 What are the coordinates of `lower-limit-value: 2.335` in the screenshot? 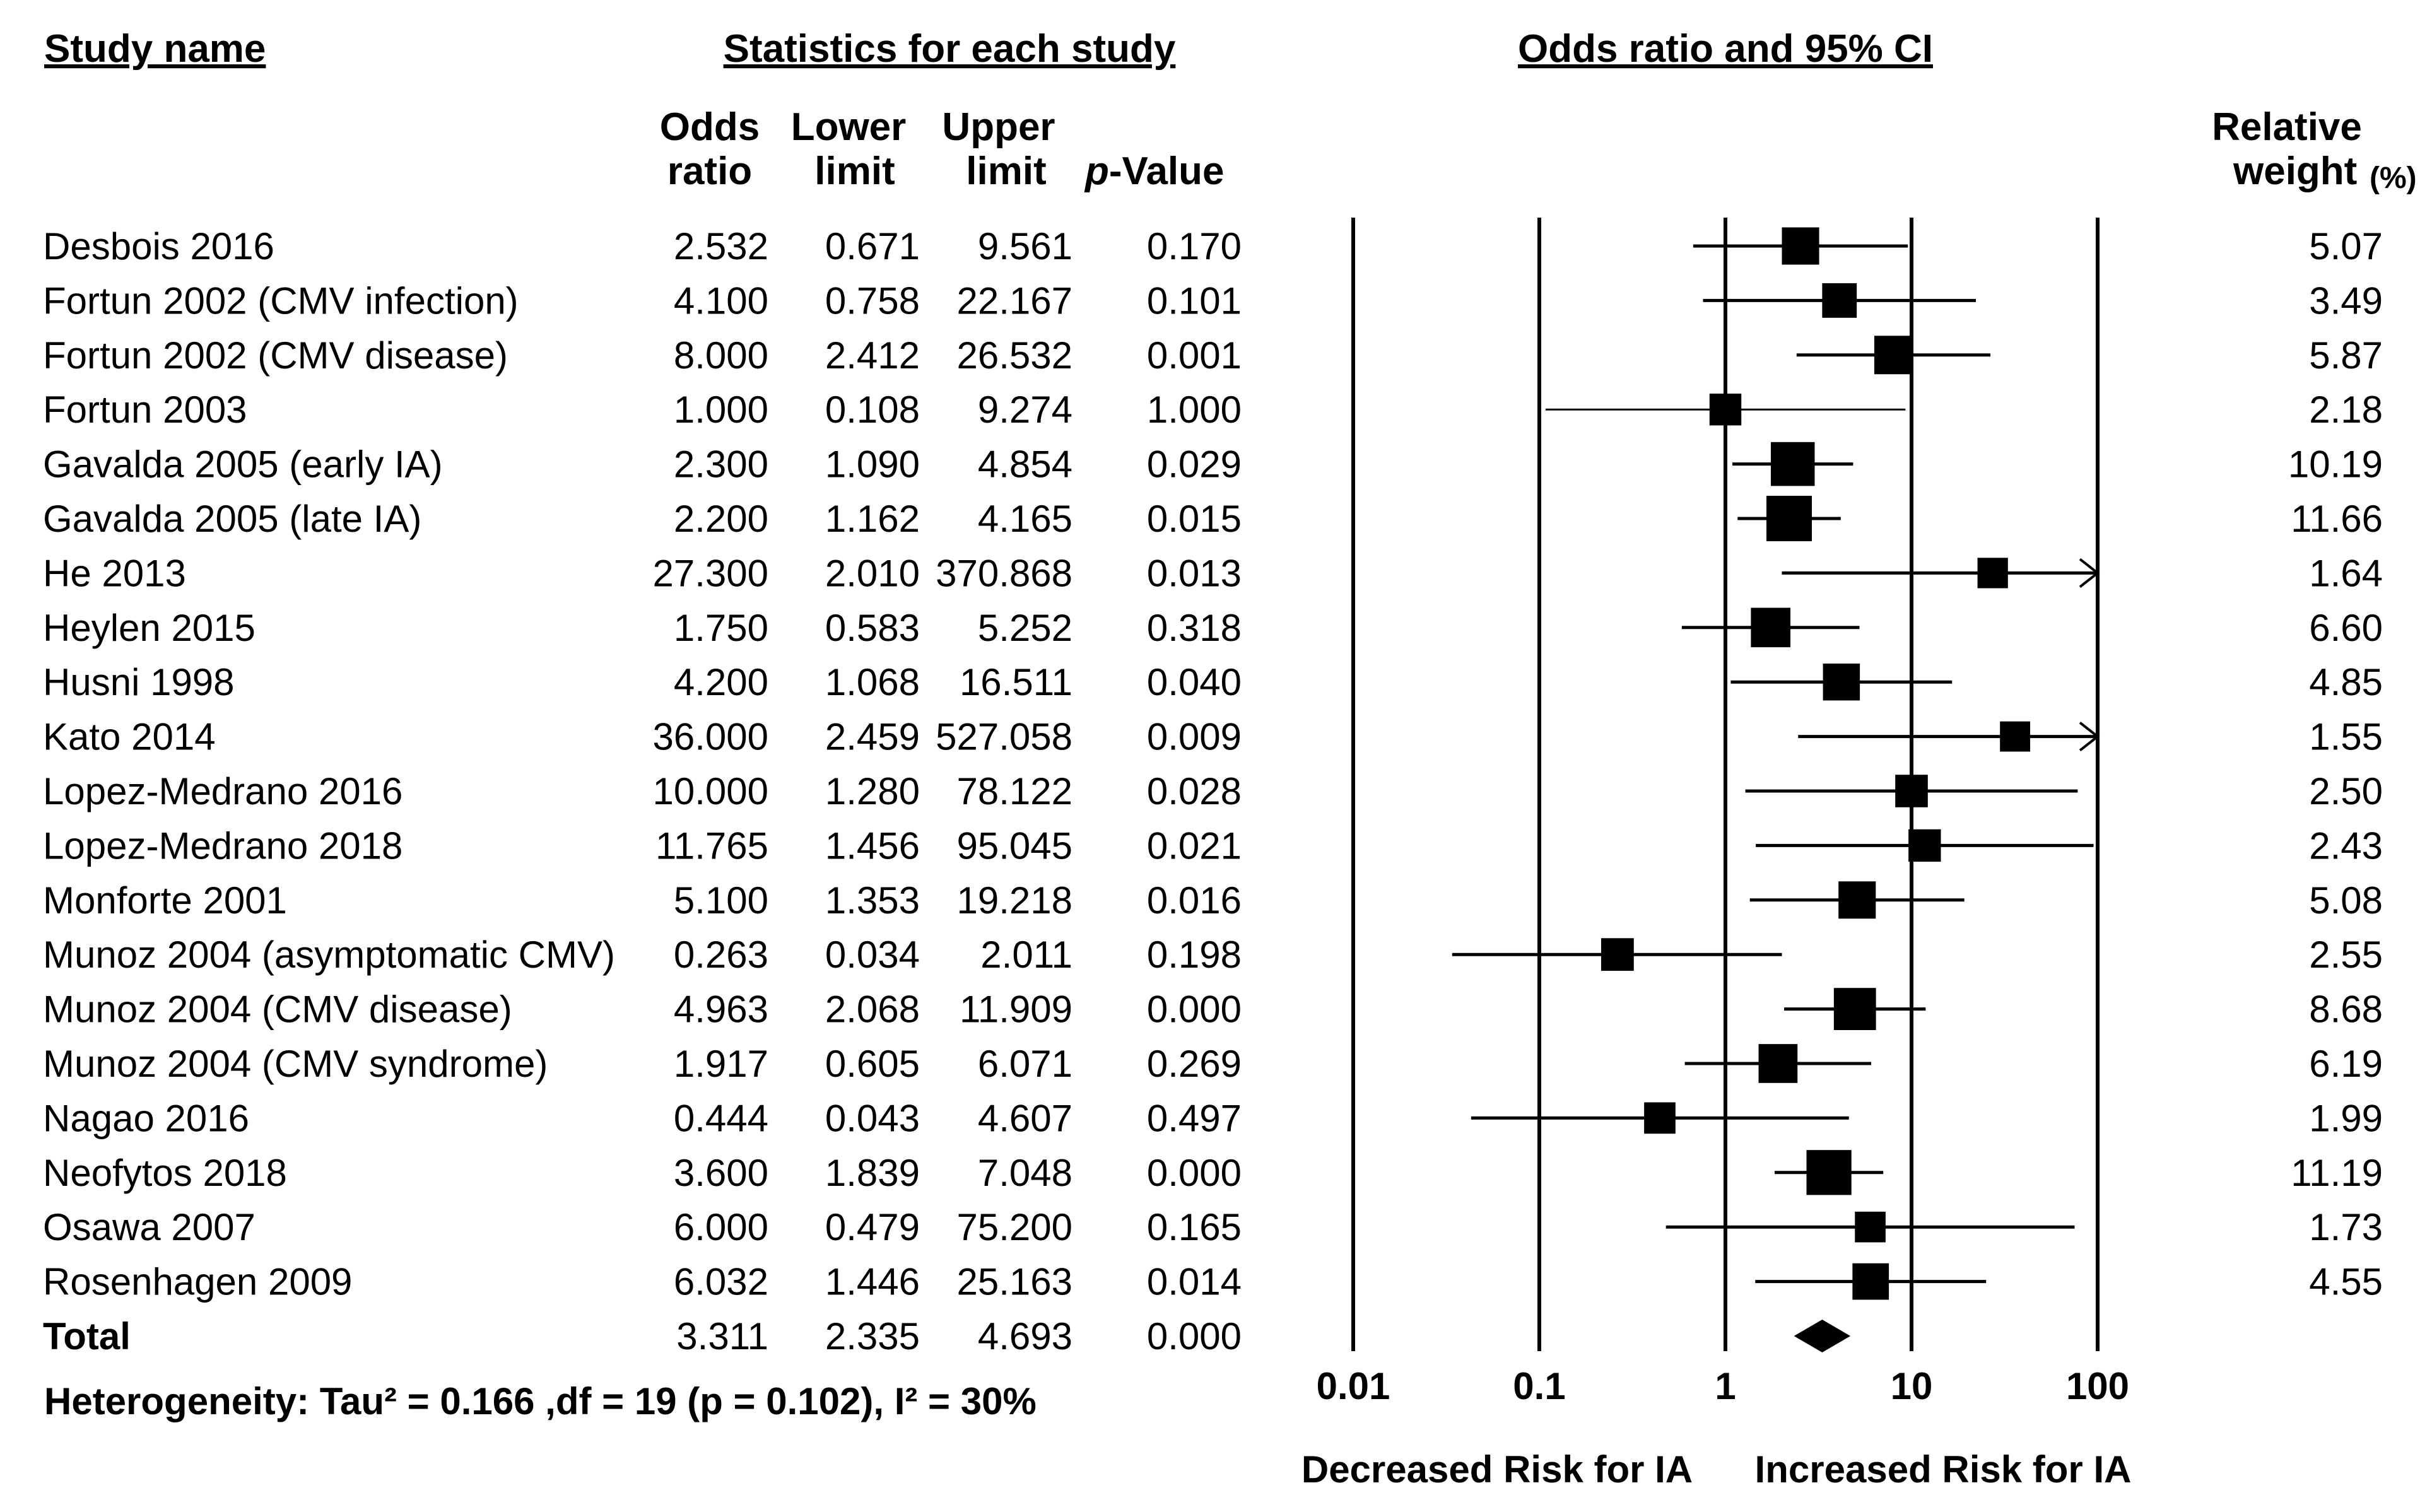 It's located at (872, 1336).